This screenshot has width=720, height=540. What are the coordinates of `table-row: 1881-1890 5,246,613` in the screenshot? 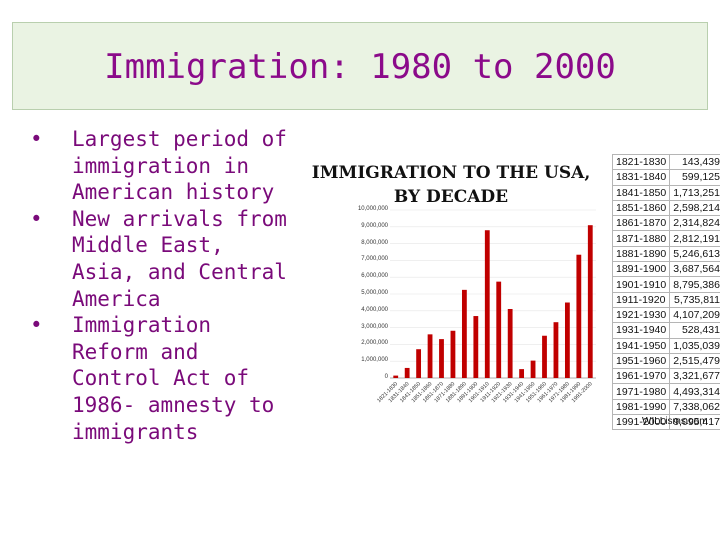 It's located at (665, 254).